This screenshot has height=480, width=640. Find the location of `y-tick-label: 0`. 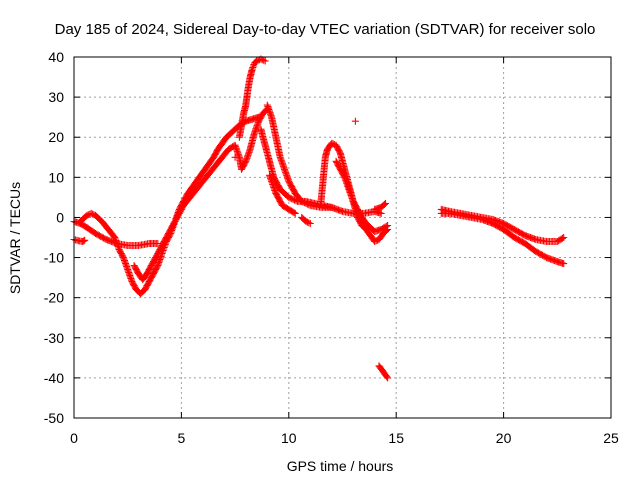

y-tick-label: 0 is located at coordinates (60, 217).